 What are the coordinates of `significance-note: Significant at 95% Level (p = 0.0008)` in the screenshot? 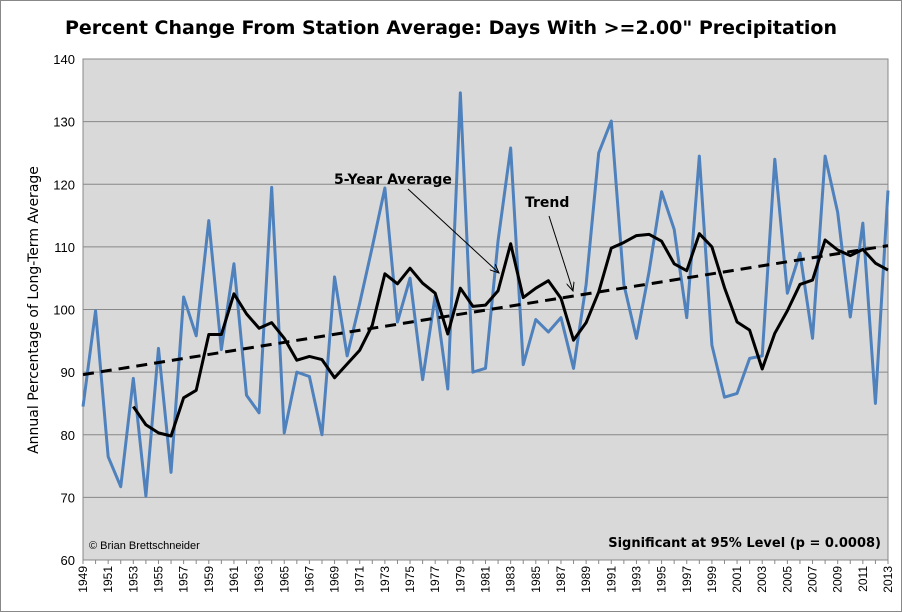 It's located at (744, 543).